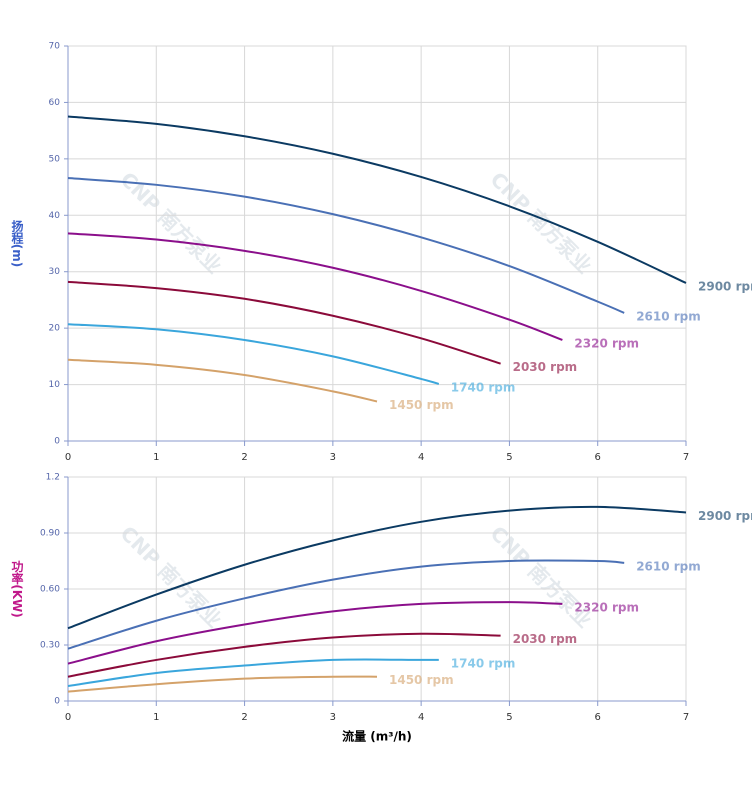 The height and width of the screenshot is (797, 752). What do you see at coordinates (377, 736) in the screenshot?
I see `x-axis-label: 流量 (m³/h)` at bounding box center [377, 736].